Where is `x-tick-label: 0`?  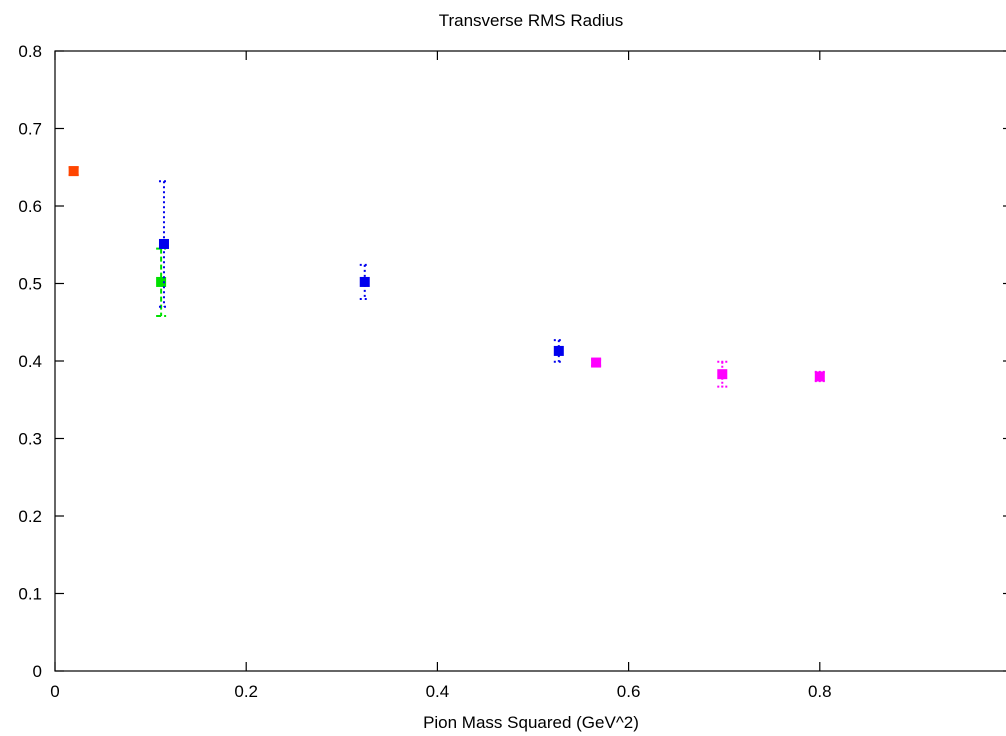
x-tick-label: 0 is located at coordinates (54, 691).